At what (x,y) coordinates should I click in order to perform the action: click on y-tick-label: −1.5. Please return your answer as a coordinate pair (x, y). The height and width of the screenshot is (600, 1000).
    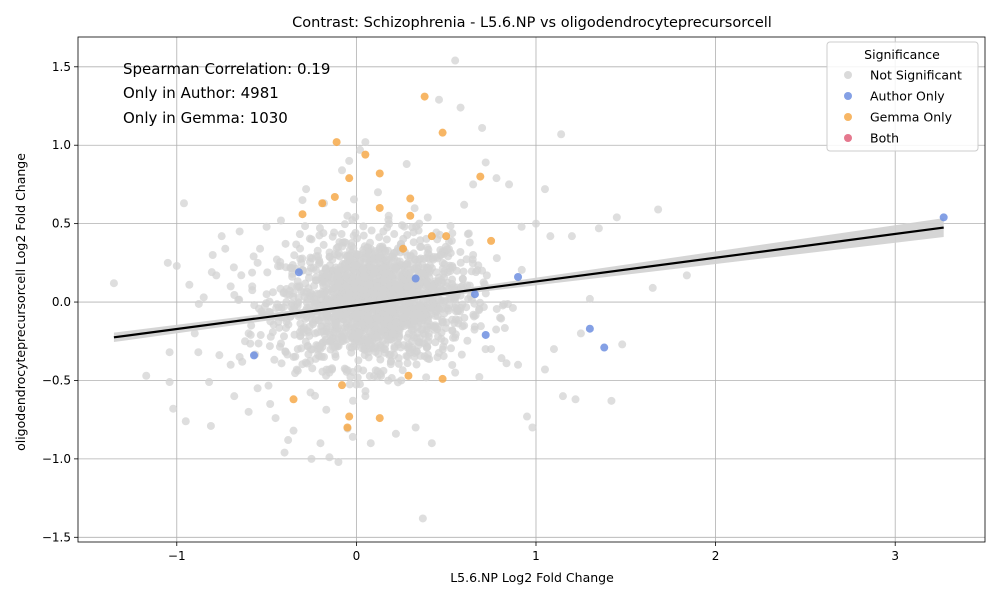
    Looking at the image, I should click on (56, 537).